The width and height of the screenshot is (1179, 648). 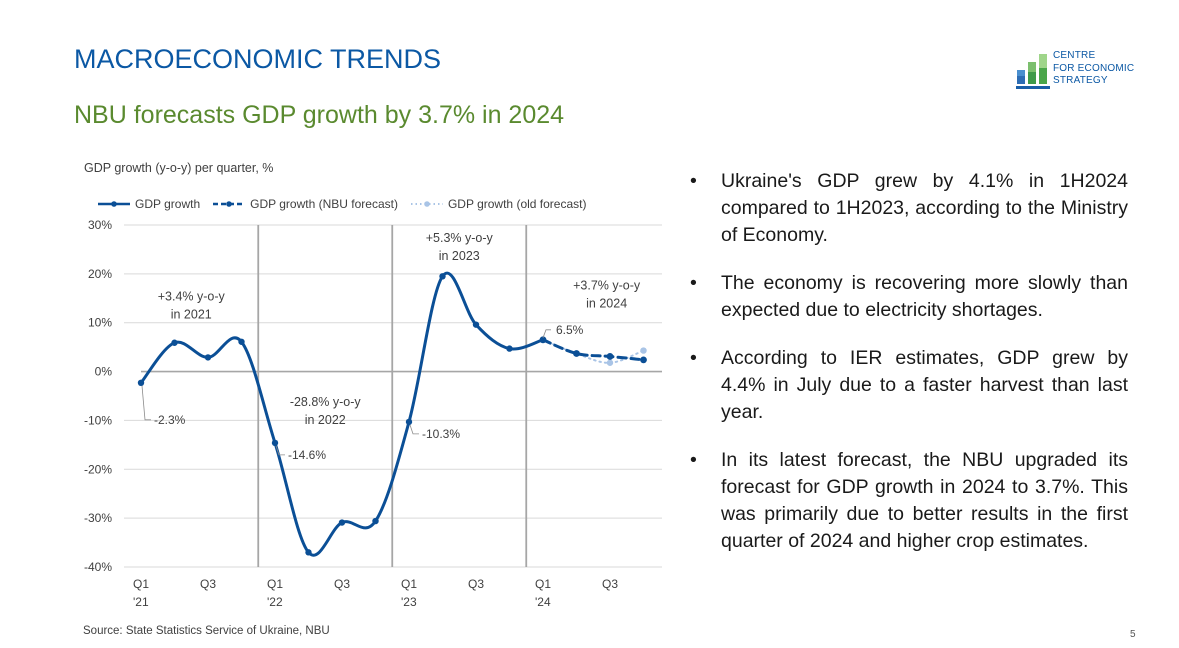 What do you see at coordinates (1033, 71) in the screenshot?
I see `bar-chart-logo-icon` at bounding box center [1033, 71].